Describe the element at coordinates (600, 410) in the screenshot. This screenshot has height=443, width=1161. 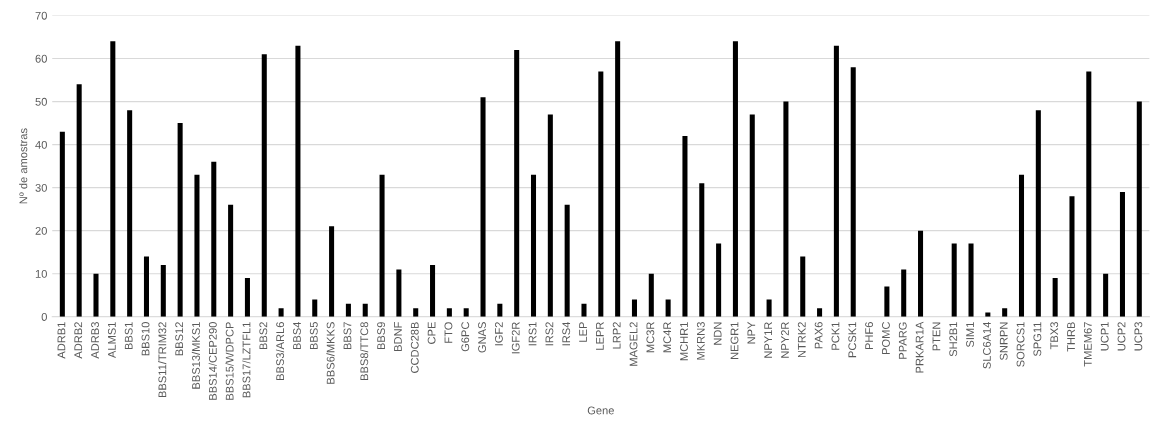
I see `x-axis-title: Gene` at that location.